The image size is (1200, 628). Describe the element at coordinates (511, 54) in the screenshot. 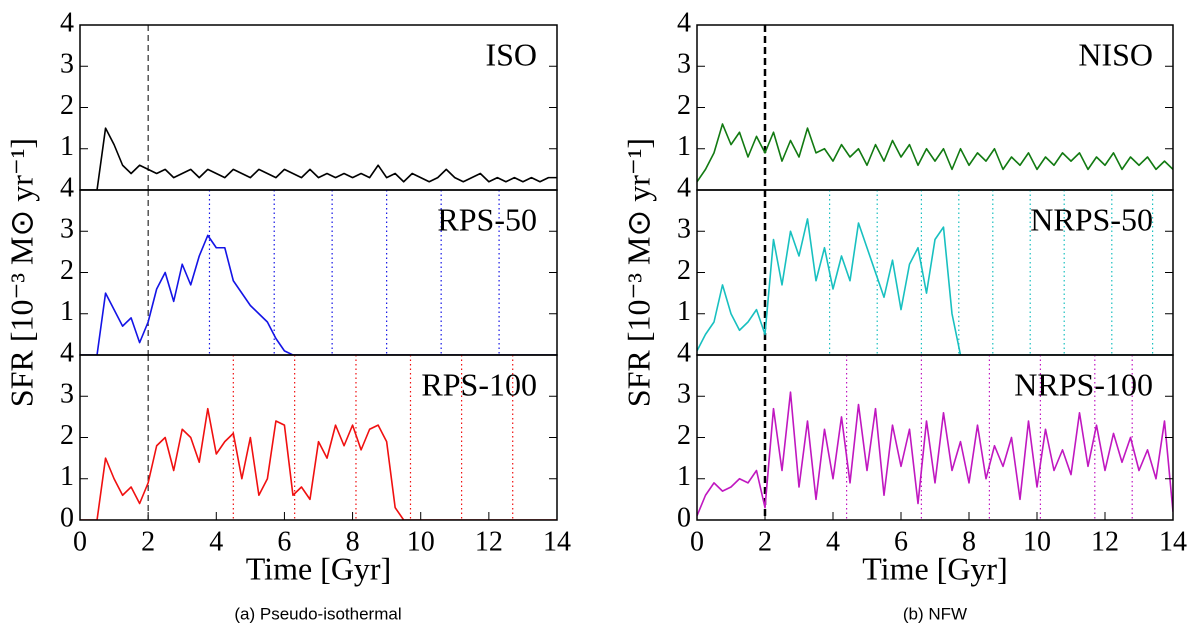

I see `panel-label: ISO` at that location.